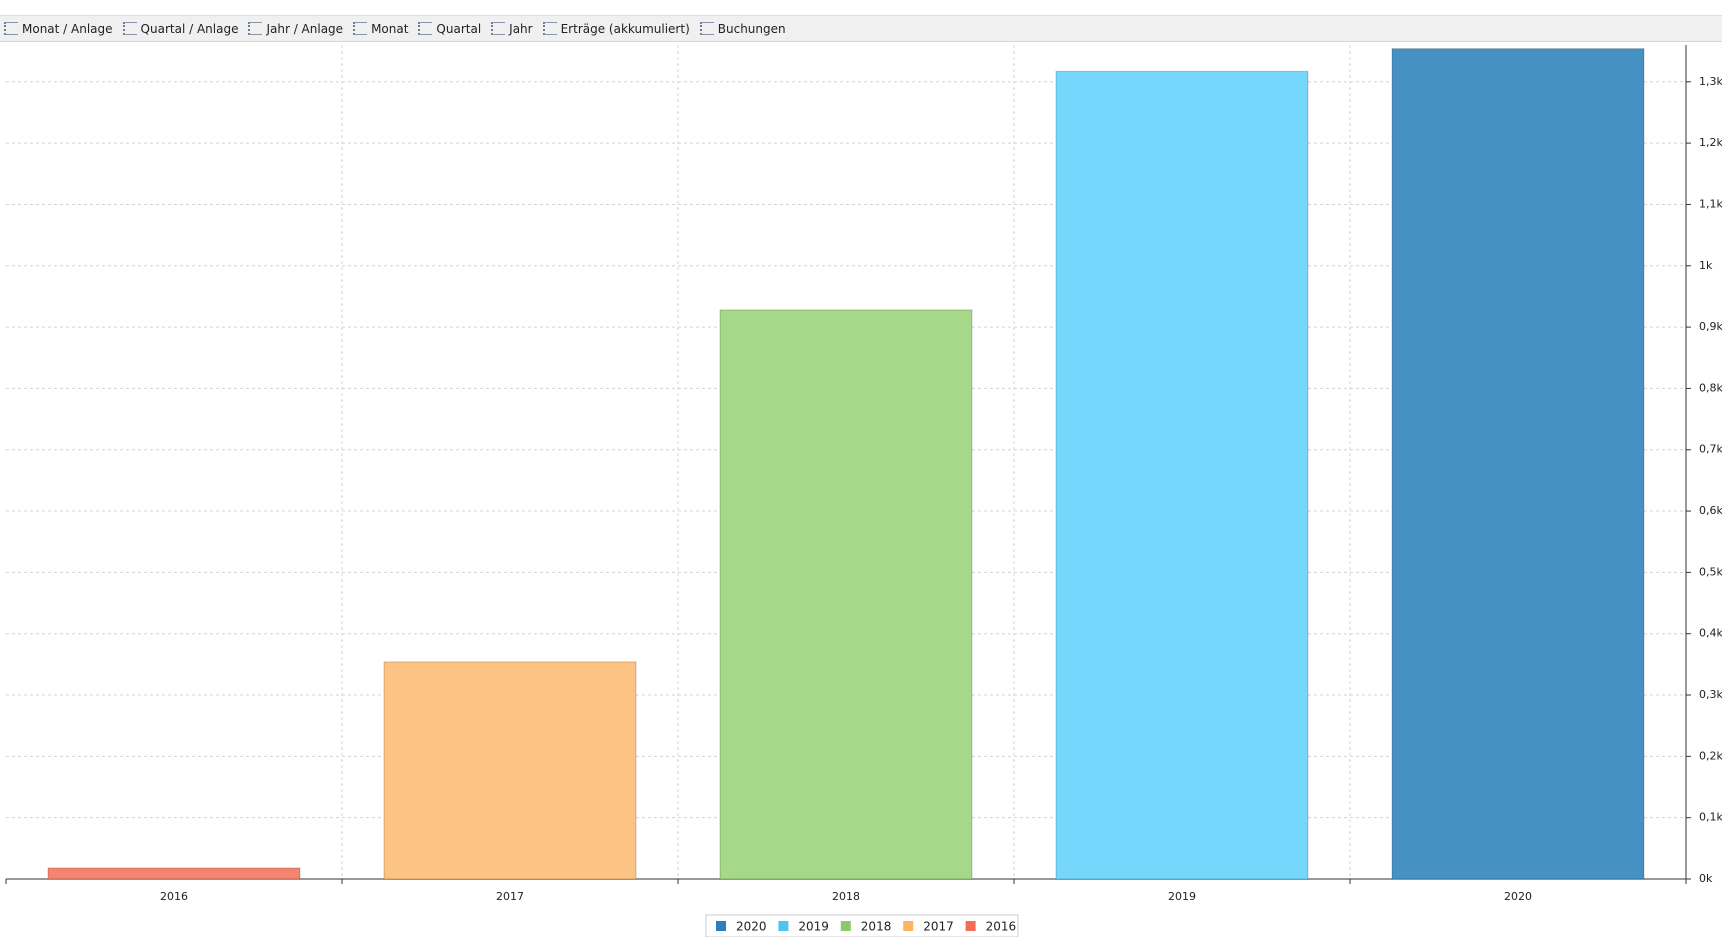 The image size is (1722, 937). I want to click on legend-label: 2019, so click(813, 927).